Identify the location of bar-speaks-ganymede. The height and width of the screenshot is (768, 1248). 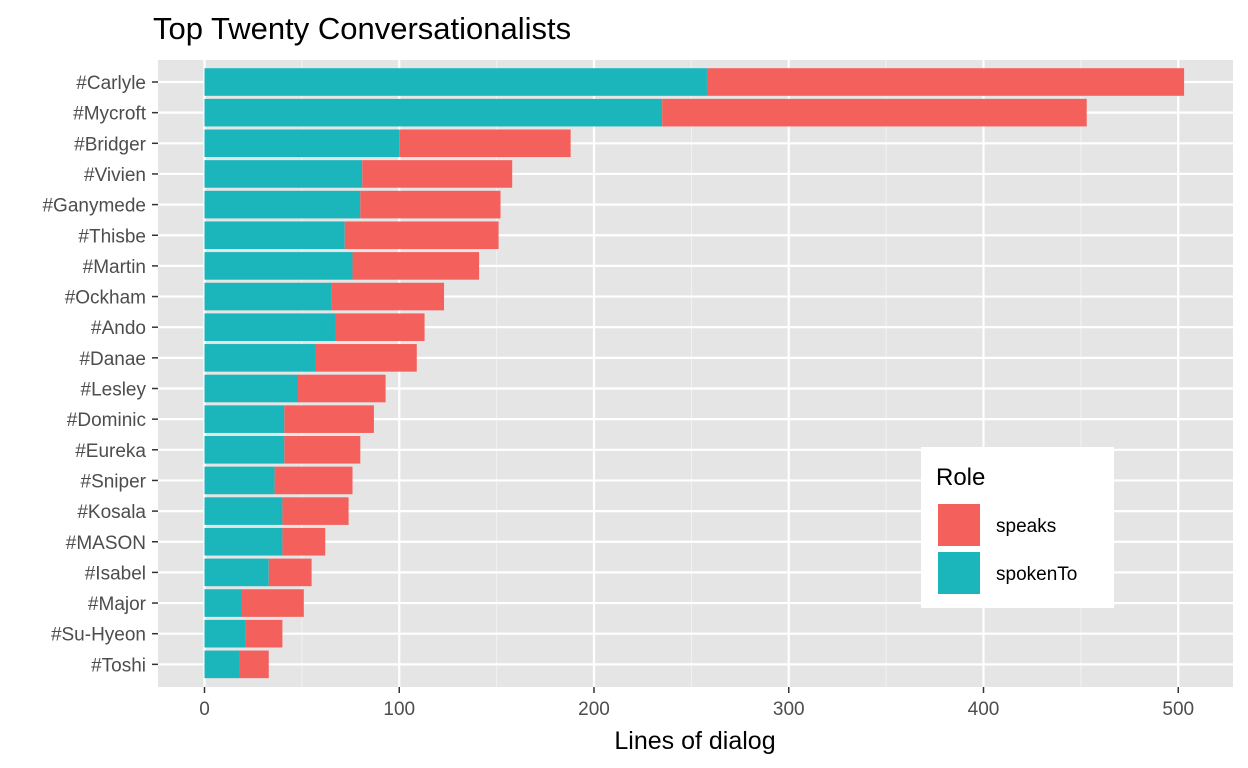
(430, 204).